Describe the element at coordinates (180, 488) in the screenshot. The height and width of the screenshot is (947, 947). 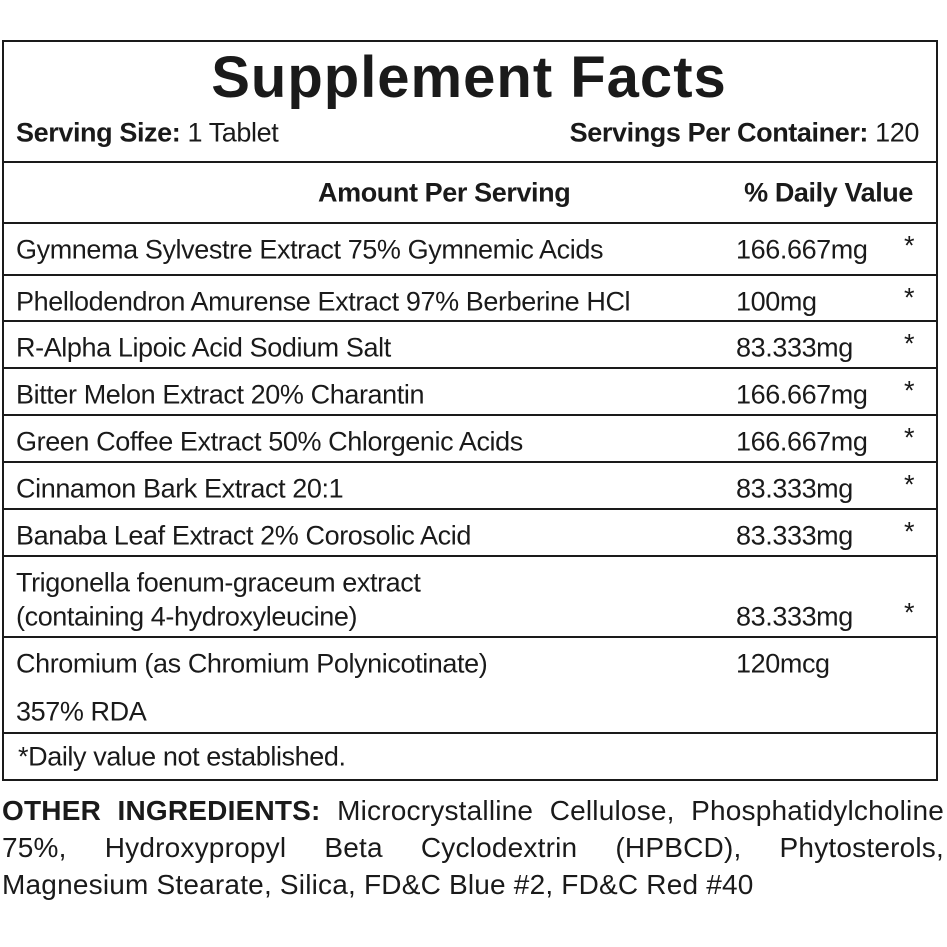
I see `ingredient-name: Cinnamon Bark Extract 20:1` at that location.